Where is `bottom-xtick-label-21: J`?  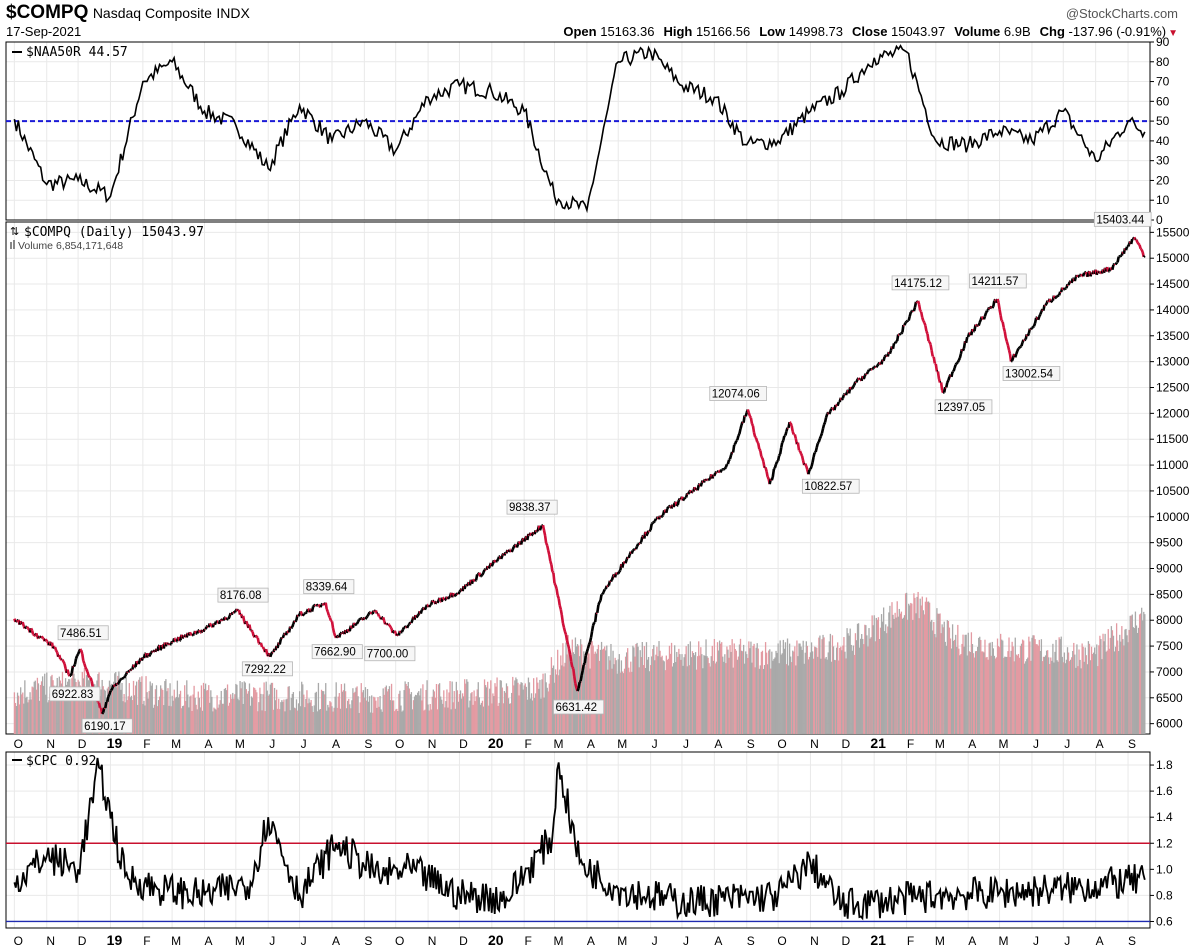 bottom-xtick-label-21: J is located at coordinates (686, 941).